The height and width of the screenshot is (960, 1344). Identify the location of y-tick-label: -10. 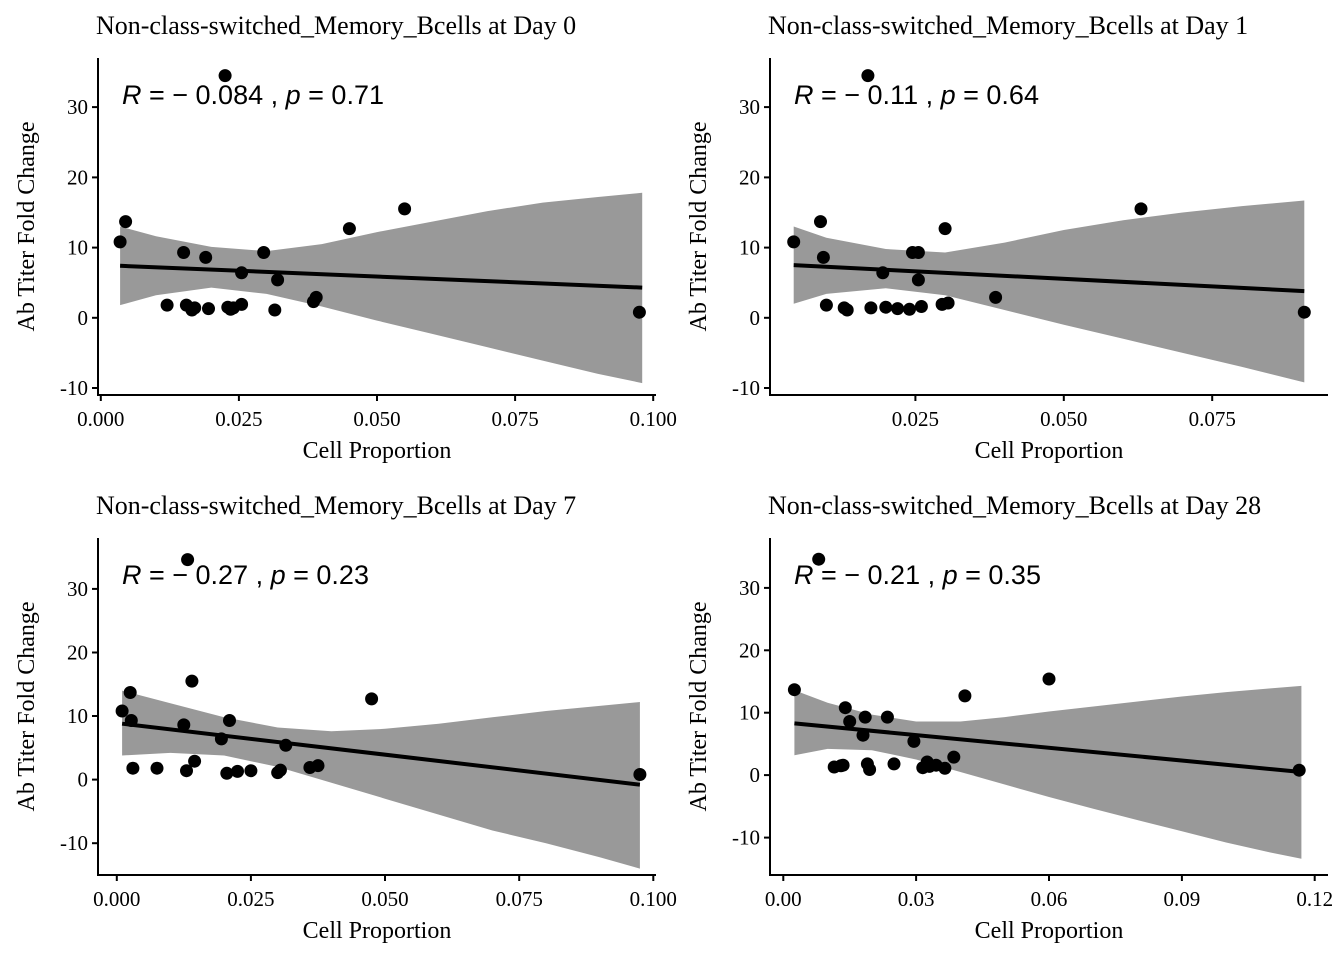
(746, 838).